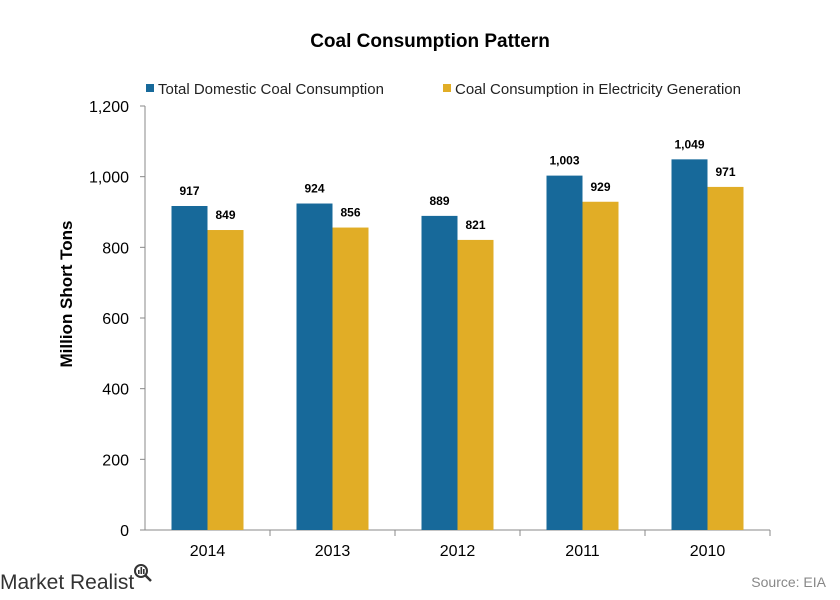  Describe the element at coordinates (150, 88) in the screenshot. I see `legend-swatch-total` at that location.